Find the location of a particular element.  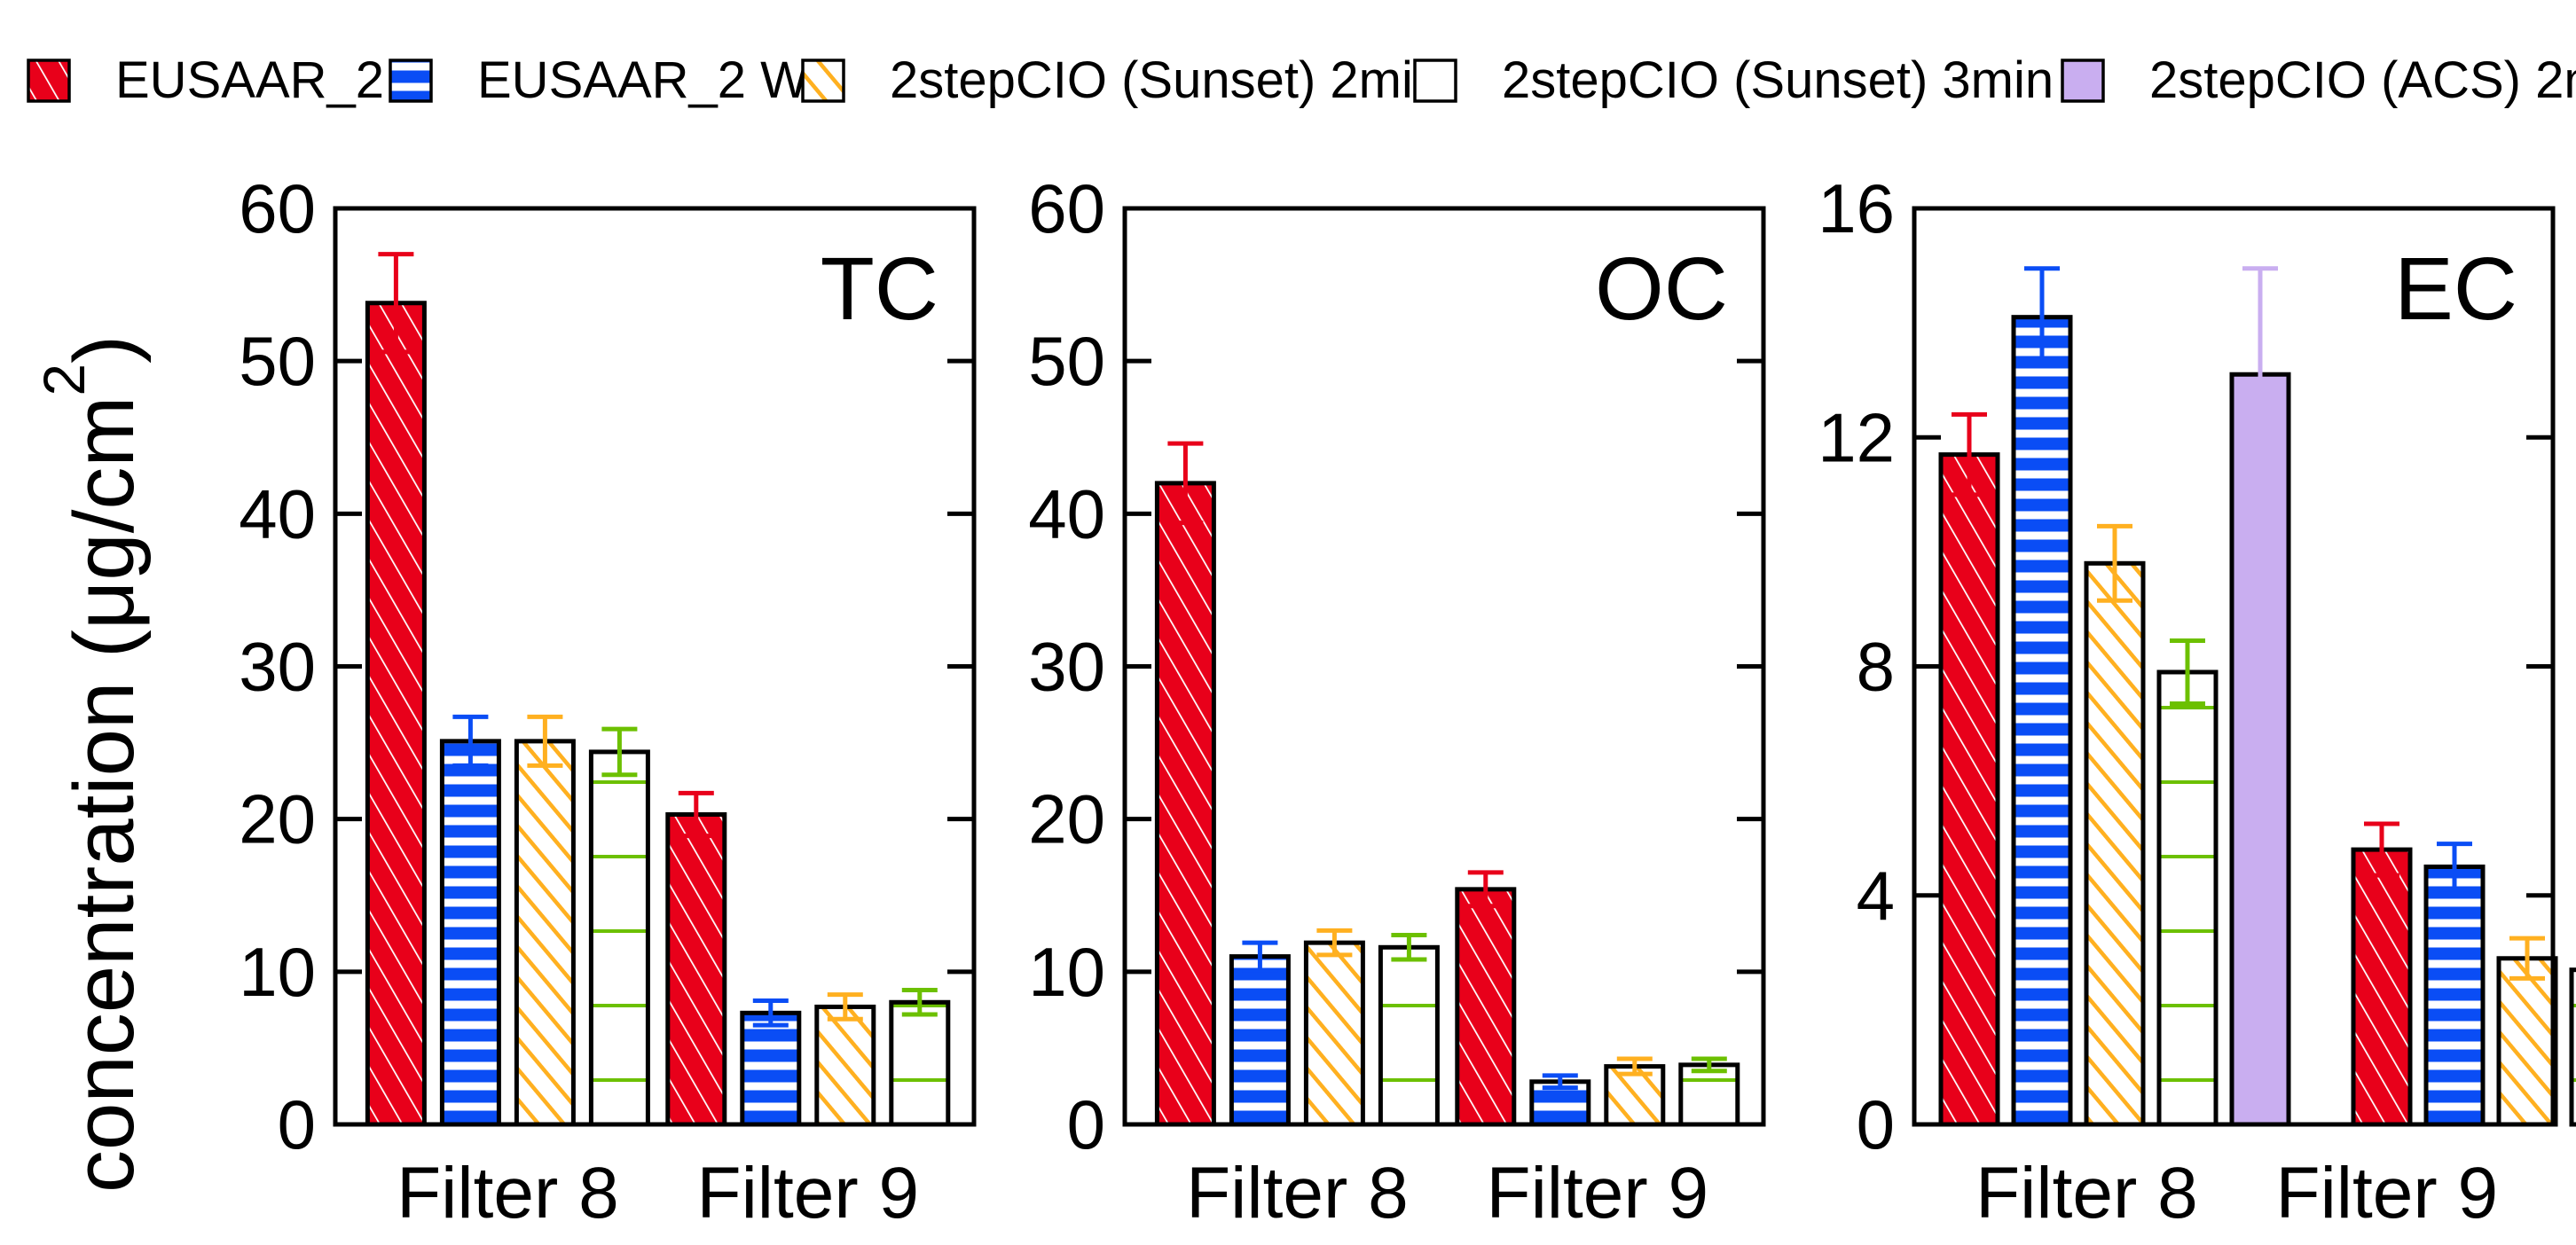

y-tick-label: 4 is located at coordinates (1876, 896).